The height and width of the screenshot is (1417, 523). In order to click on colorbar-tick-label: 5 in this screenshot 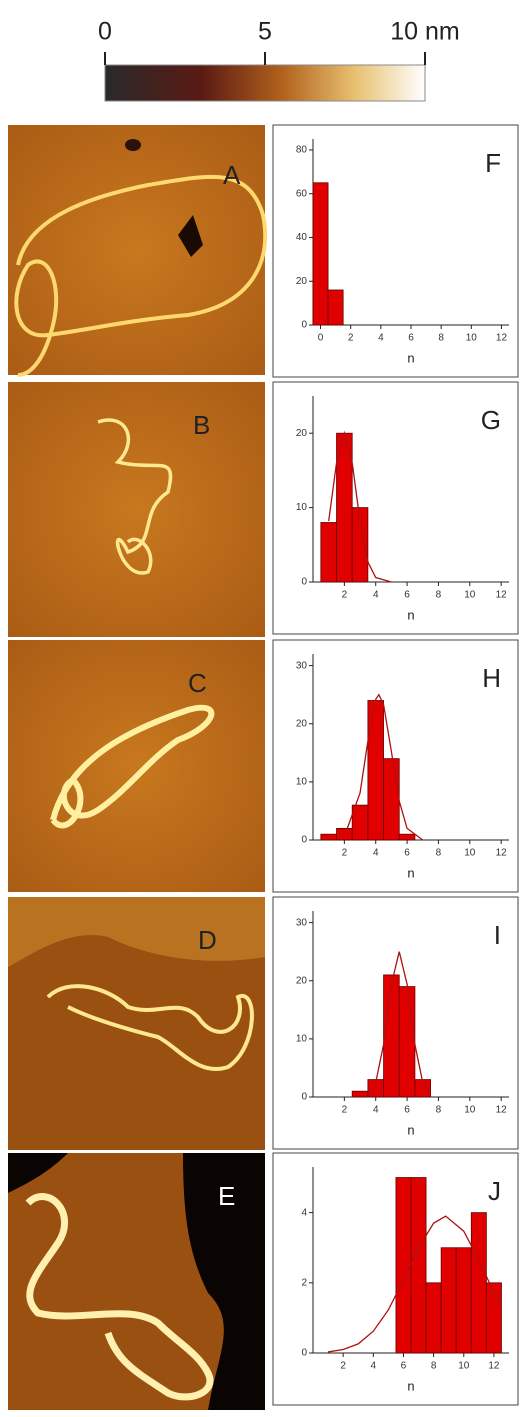, I will do `click(265, 32)`.